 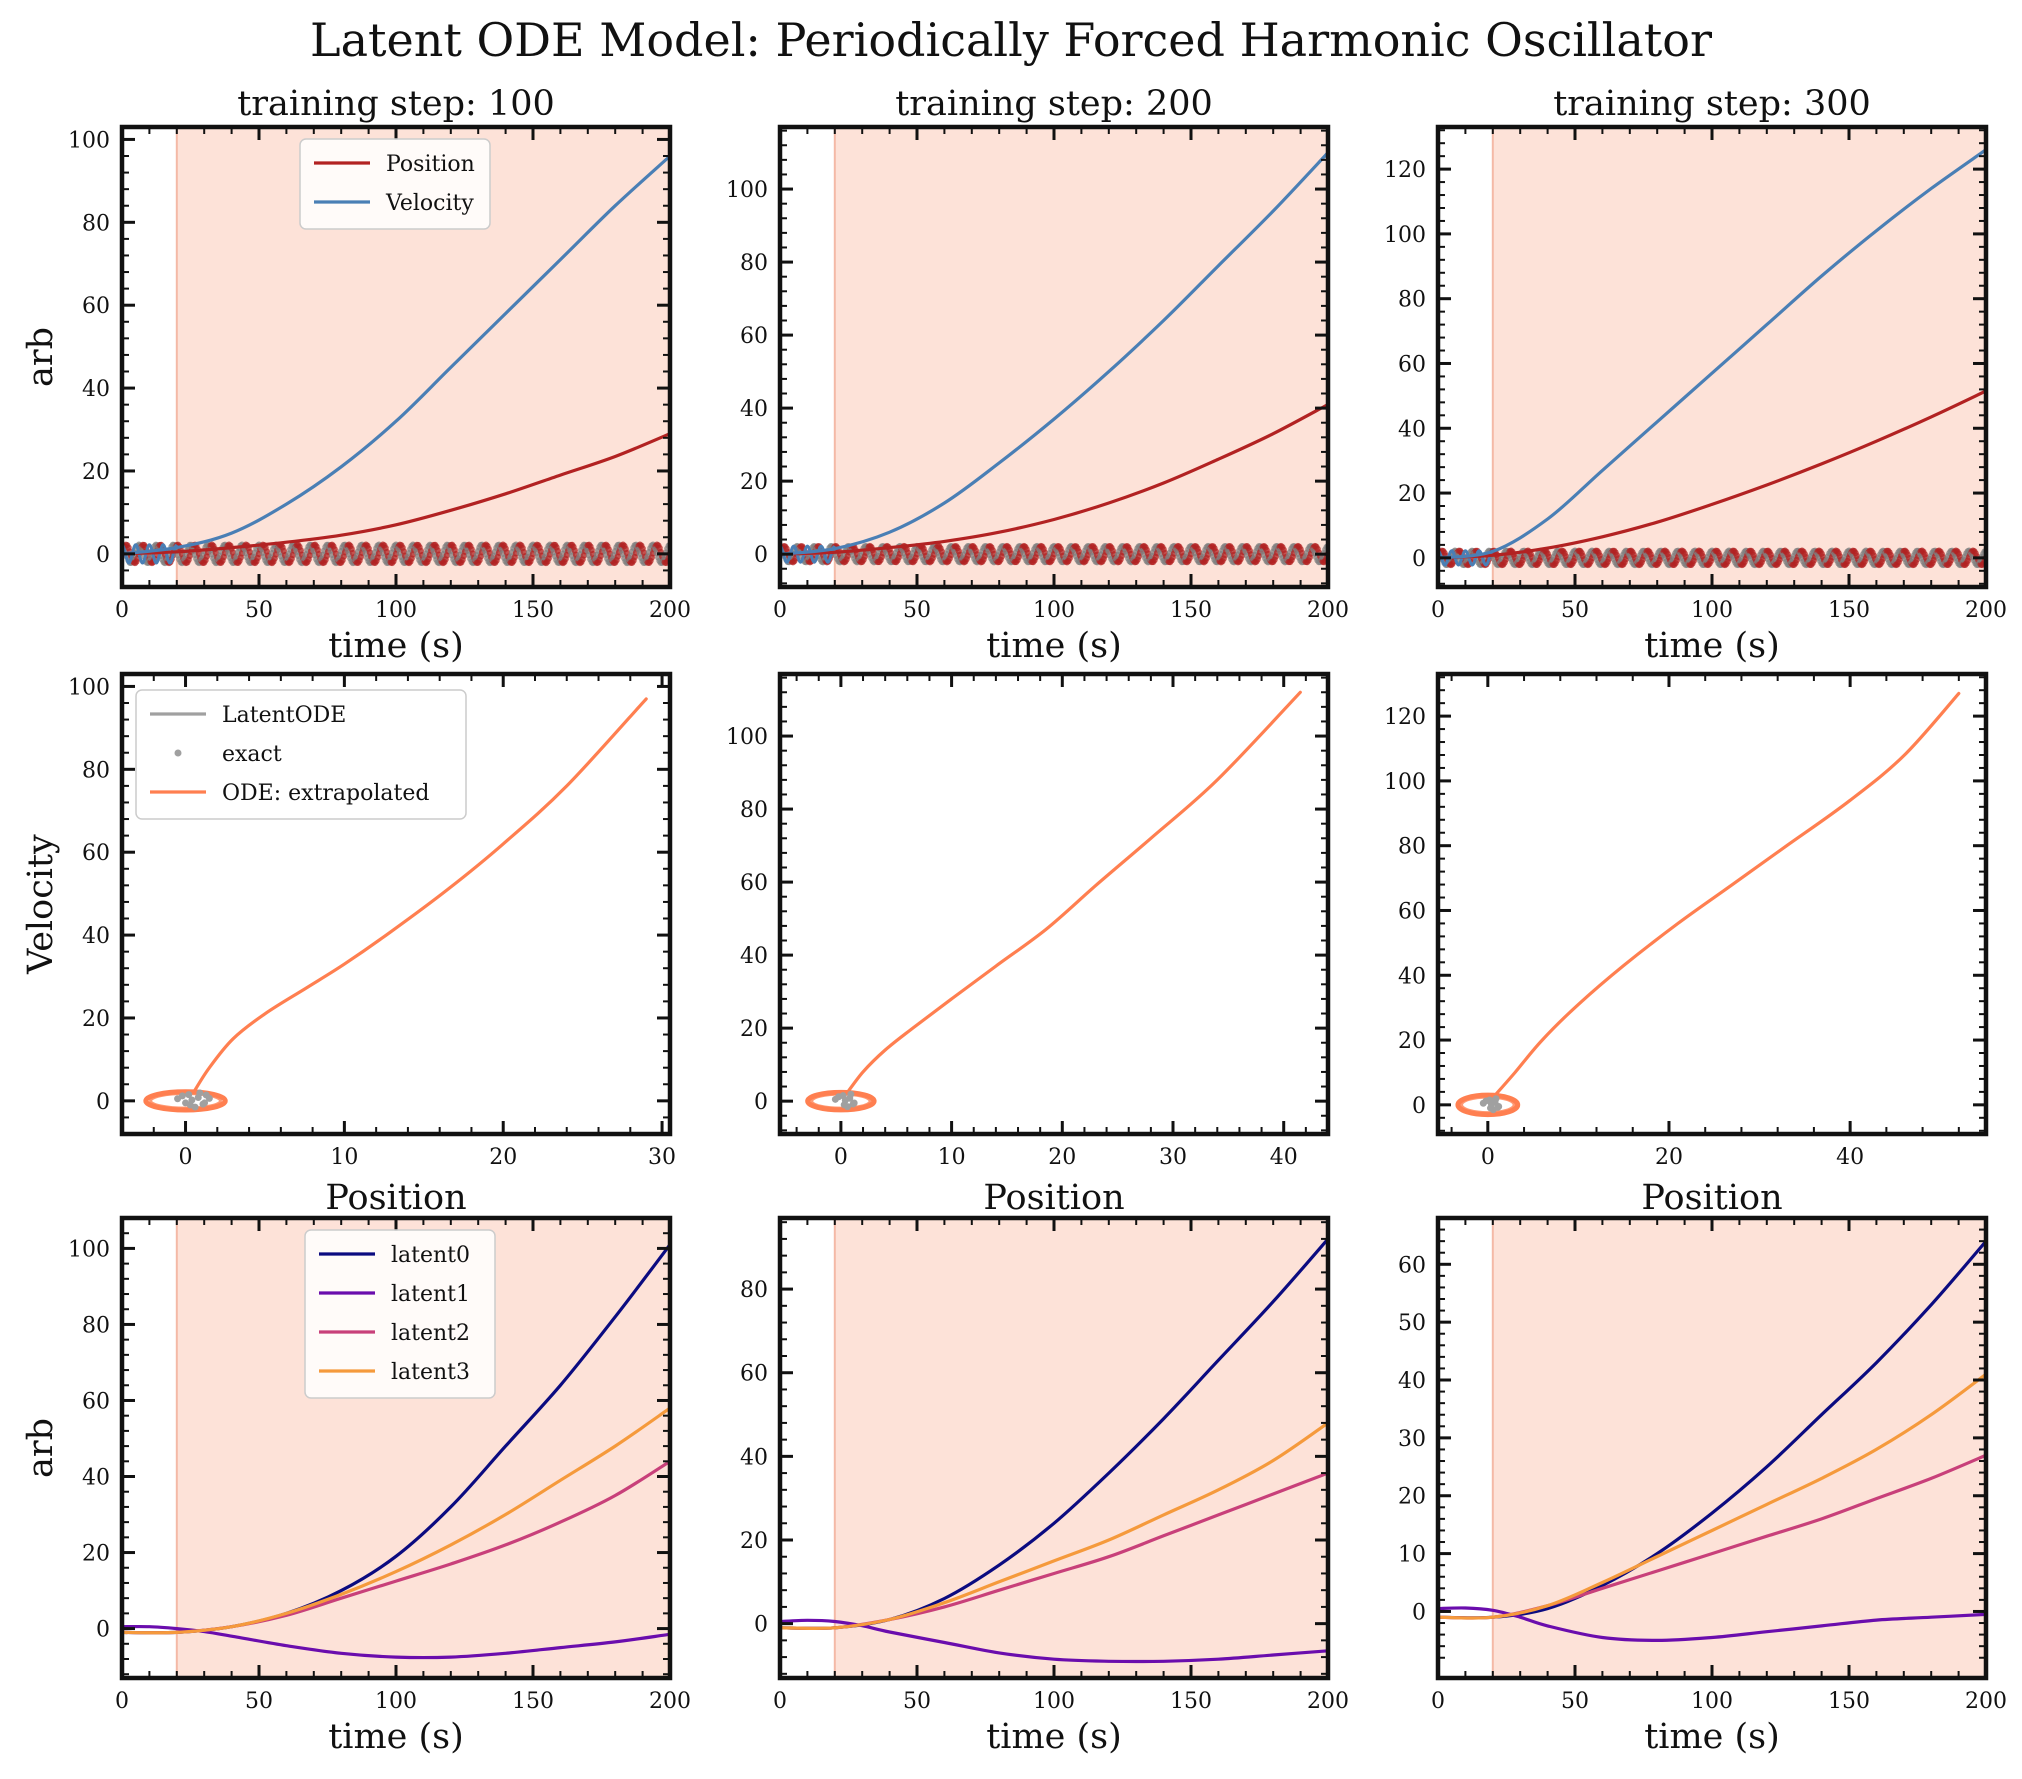 What do you see at coordinates (150, 554) in the screenshot?
I see `velocity-early-oscillation` at bounding box center [150, 554].